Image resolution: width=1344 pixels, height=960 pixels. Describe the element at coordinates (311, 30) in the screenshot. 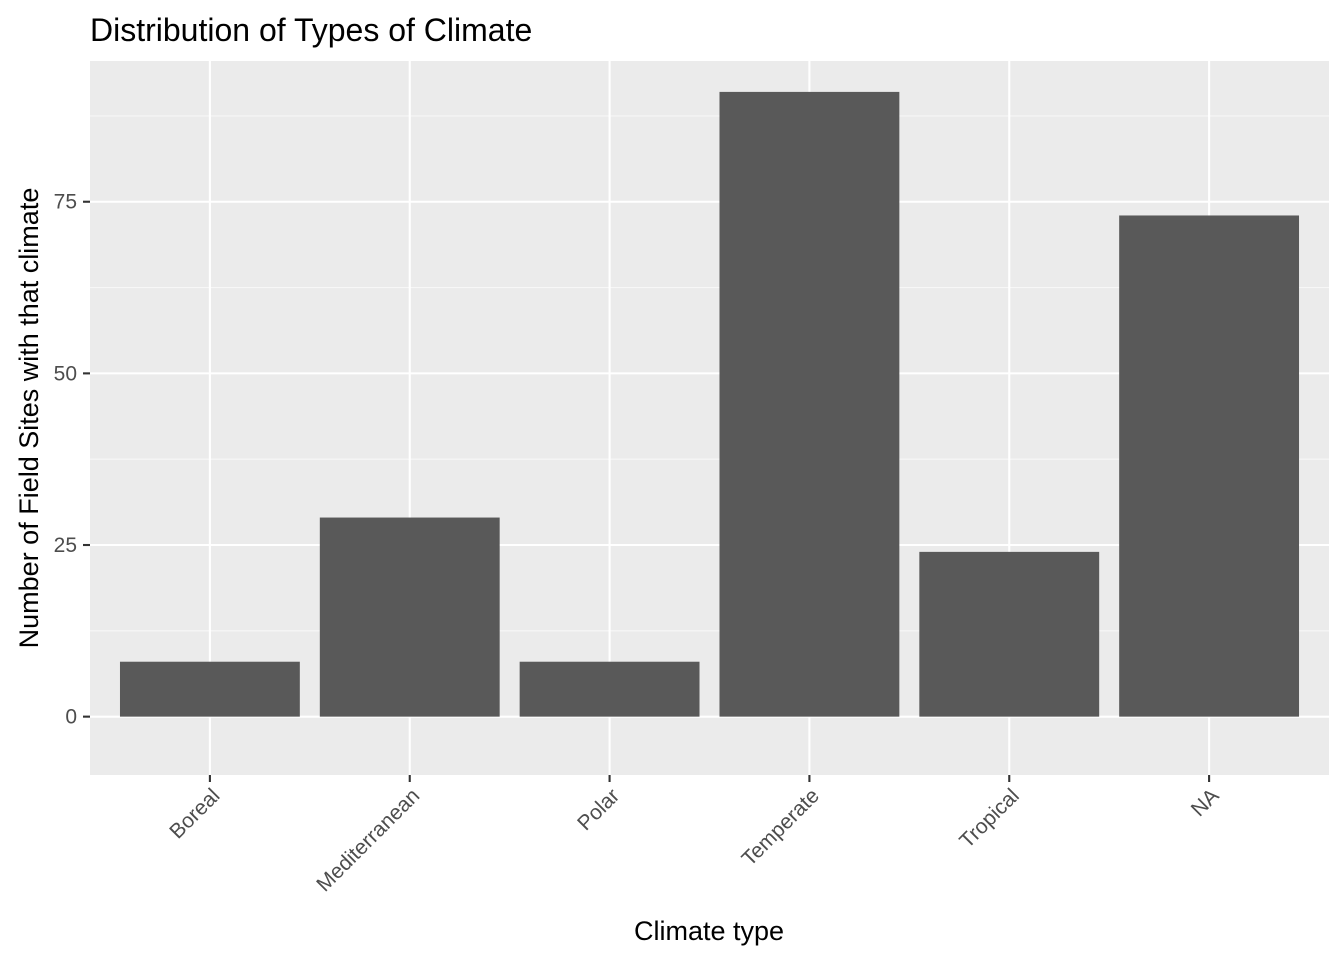

I see `chart-title: Distribution of Types of Climate` at that location.